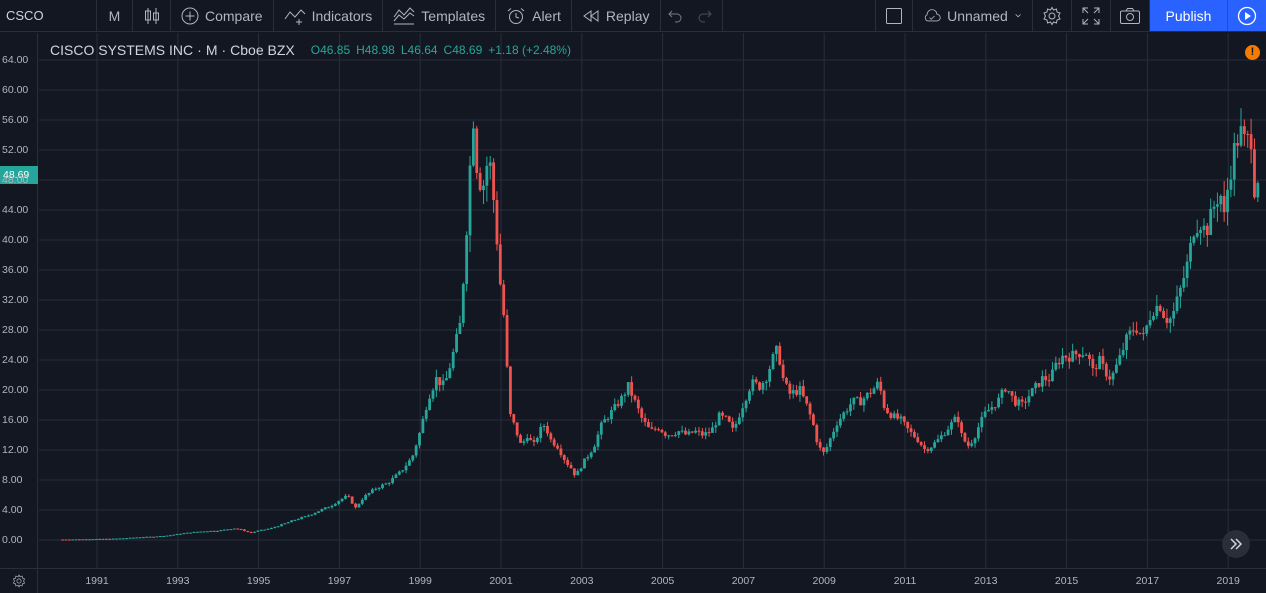 This screenshot has height=593, width=1266. What do you see at coordinates (15, 210) in the screenshot?
I see `y-tick-label: 44.00` at bounding box center [15, 210].